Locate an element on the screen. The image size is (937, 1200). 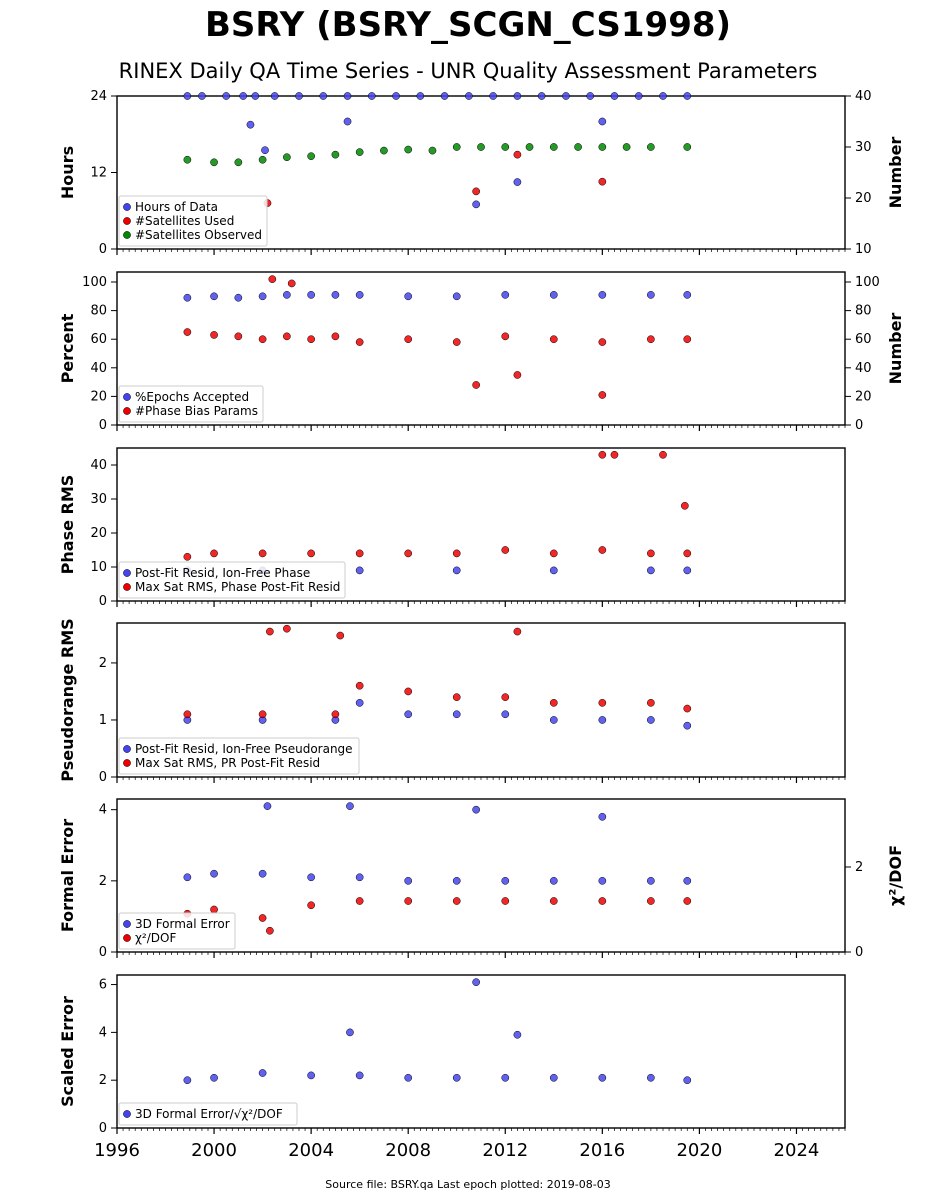
legend-label: Max Sat RMS, Phase Post-Fit Resid is located at coordinates (237, 587).